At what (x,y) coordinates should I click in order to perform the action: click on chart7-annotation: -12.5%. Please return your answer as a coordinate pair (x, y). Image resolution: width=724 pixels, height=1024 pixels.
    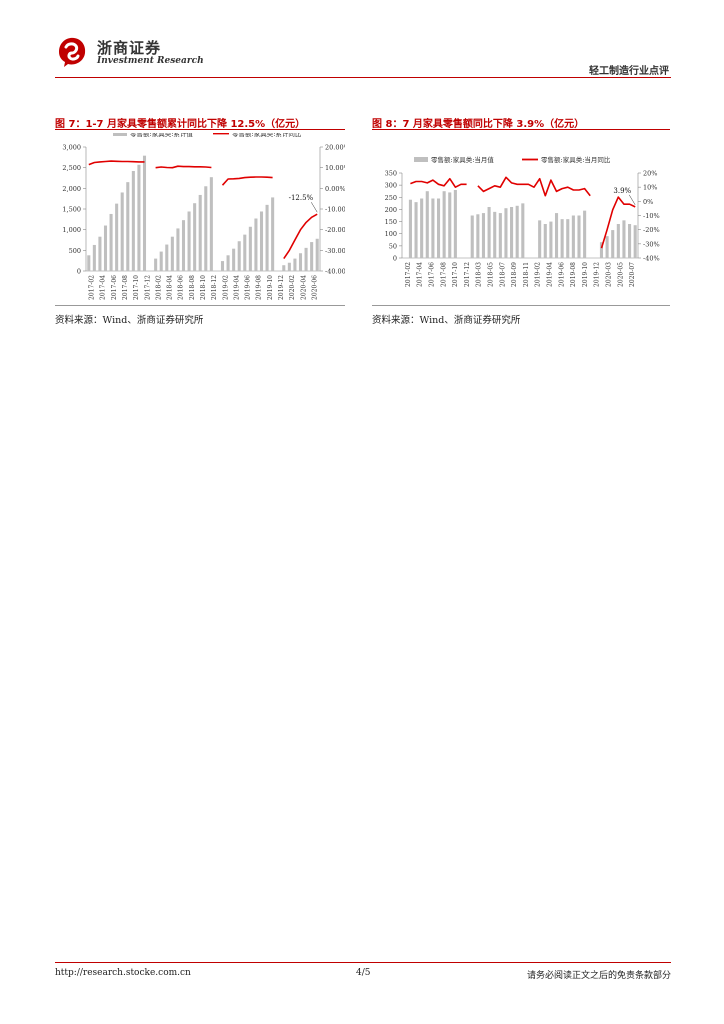
    Looking at the image, I should click on (301, 198).